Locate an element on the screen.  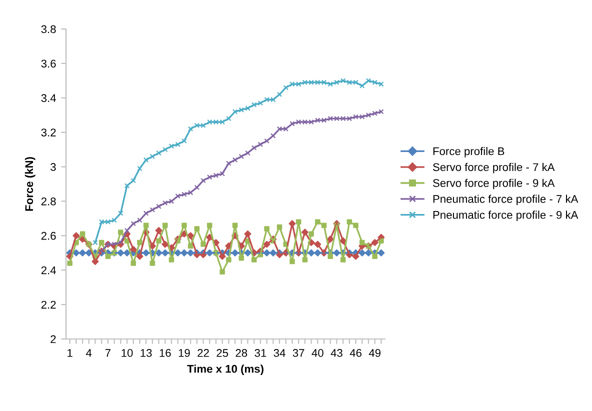
y-tick-label: 2.6 is located at coordinates (48, 236).